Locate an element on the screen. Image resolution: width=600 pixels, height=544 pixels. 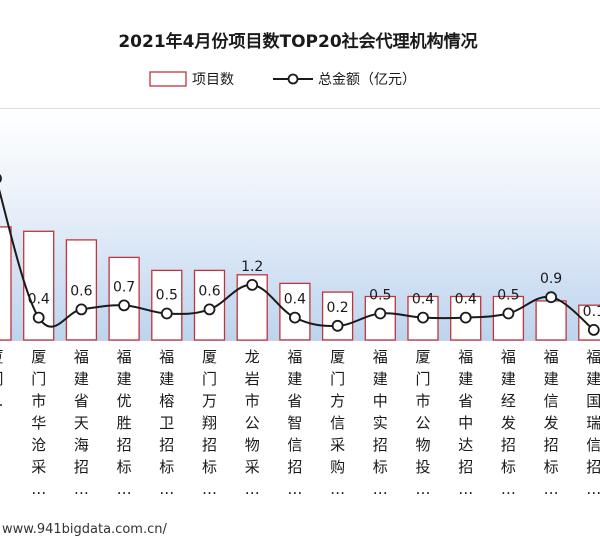
amount-label-5: 0.5 is located at coordinates (167, 296).